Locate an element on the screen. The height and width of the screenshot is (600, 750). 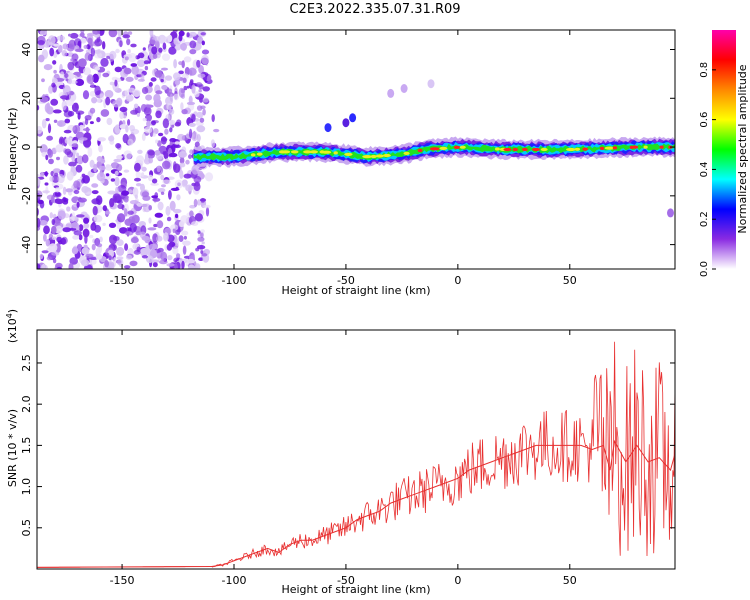
snr-x-label: Height of straight line (km) is located at coordinates (355, 589).